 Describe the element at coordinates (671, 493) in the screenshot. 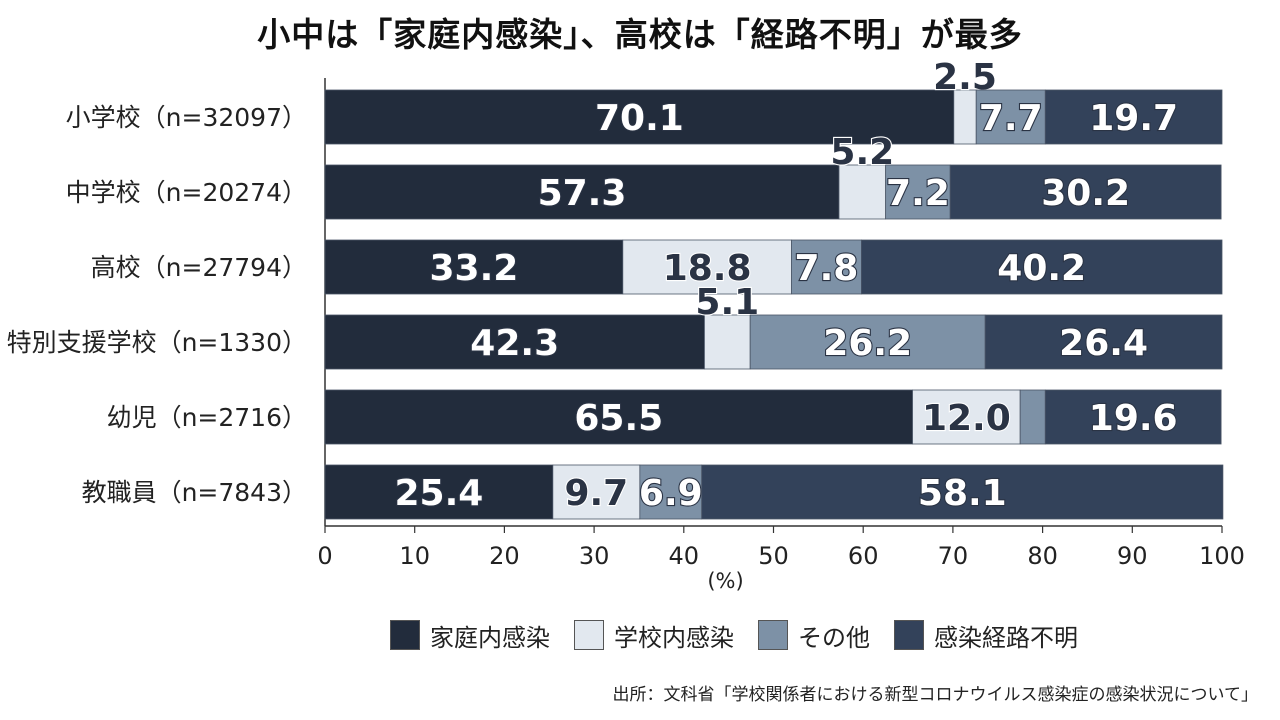

I see `data-label: 6.9` at that location.